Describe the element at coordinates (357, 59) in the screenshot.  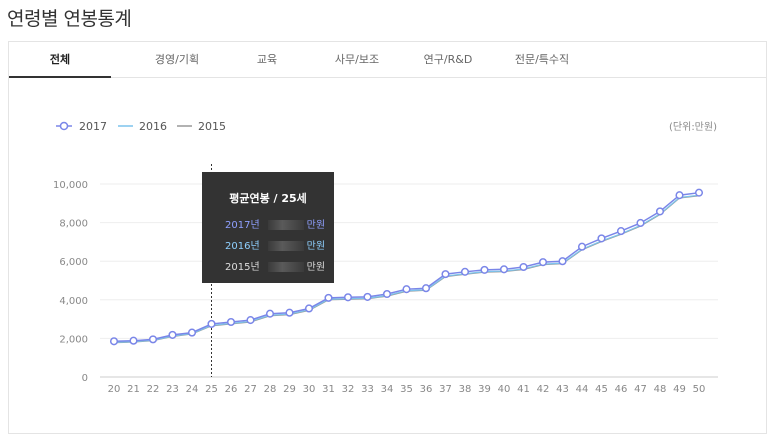
I see `tab-office: 사무/보조` at that location.